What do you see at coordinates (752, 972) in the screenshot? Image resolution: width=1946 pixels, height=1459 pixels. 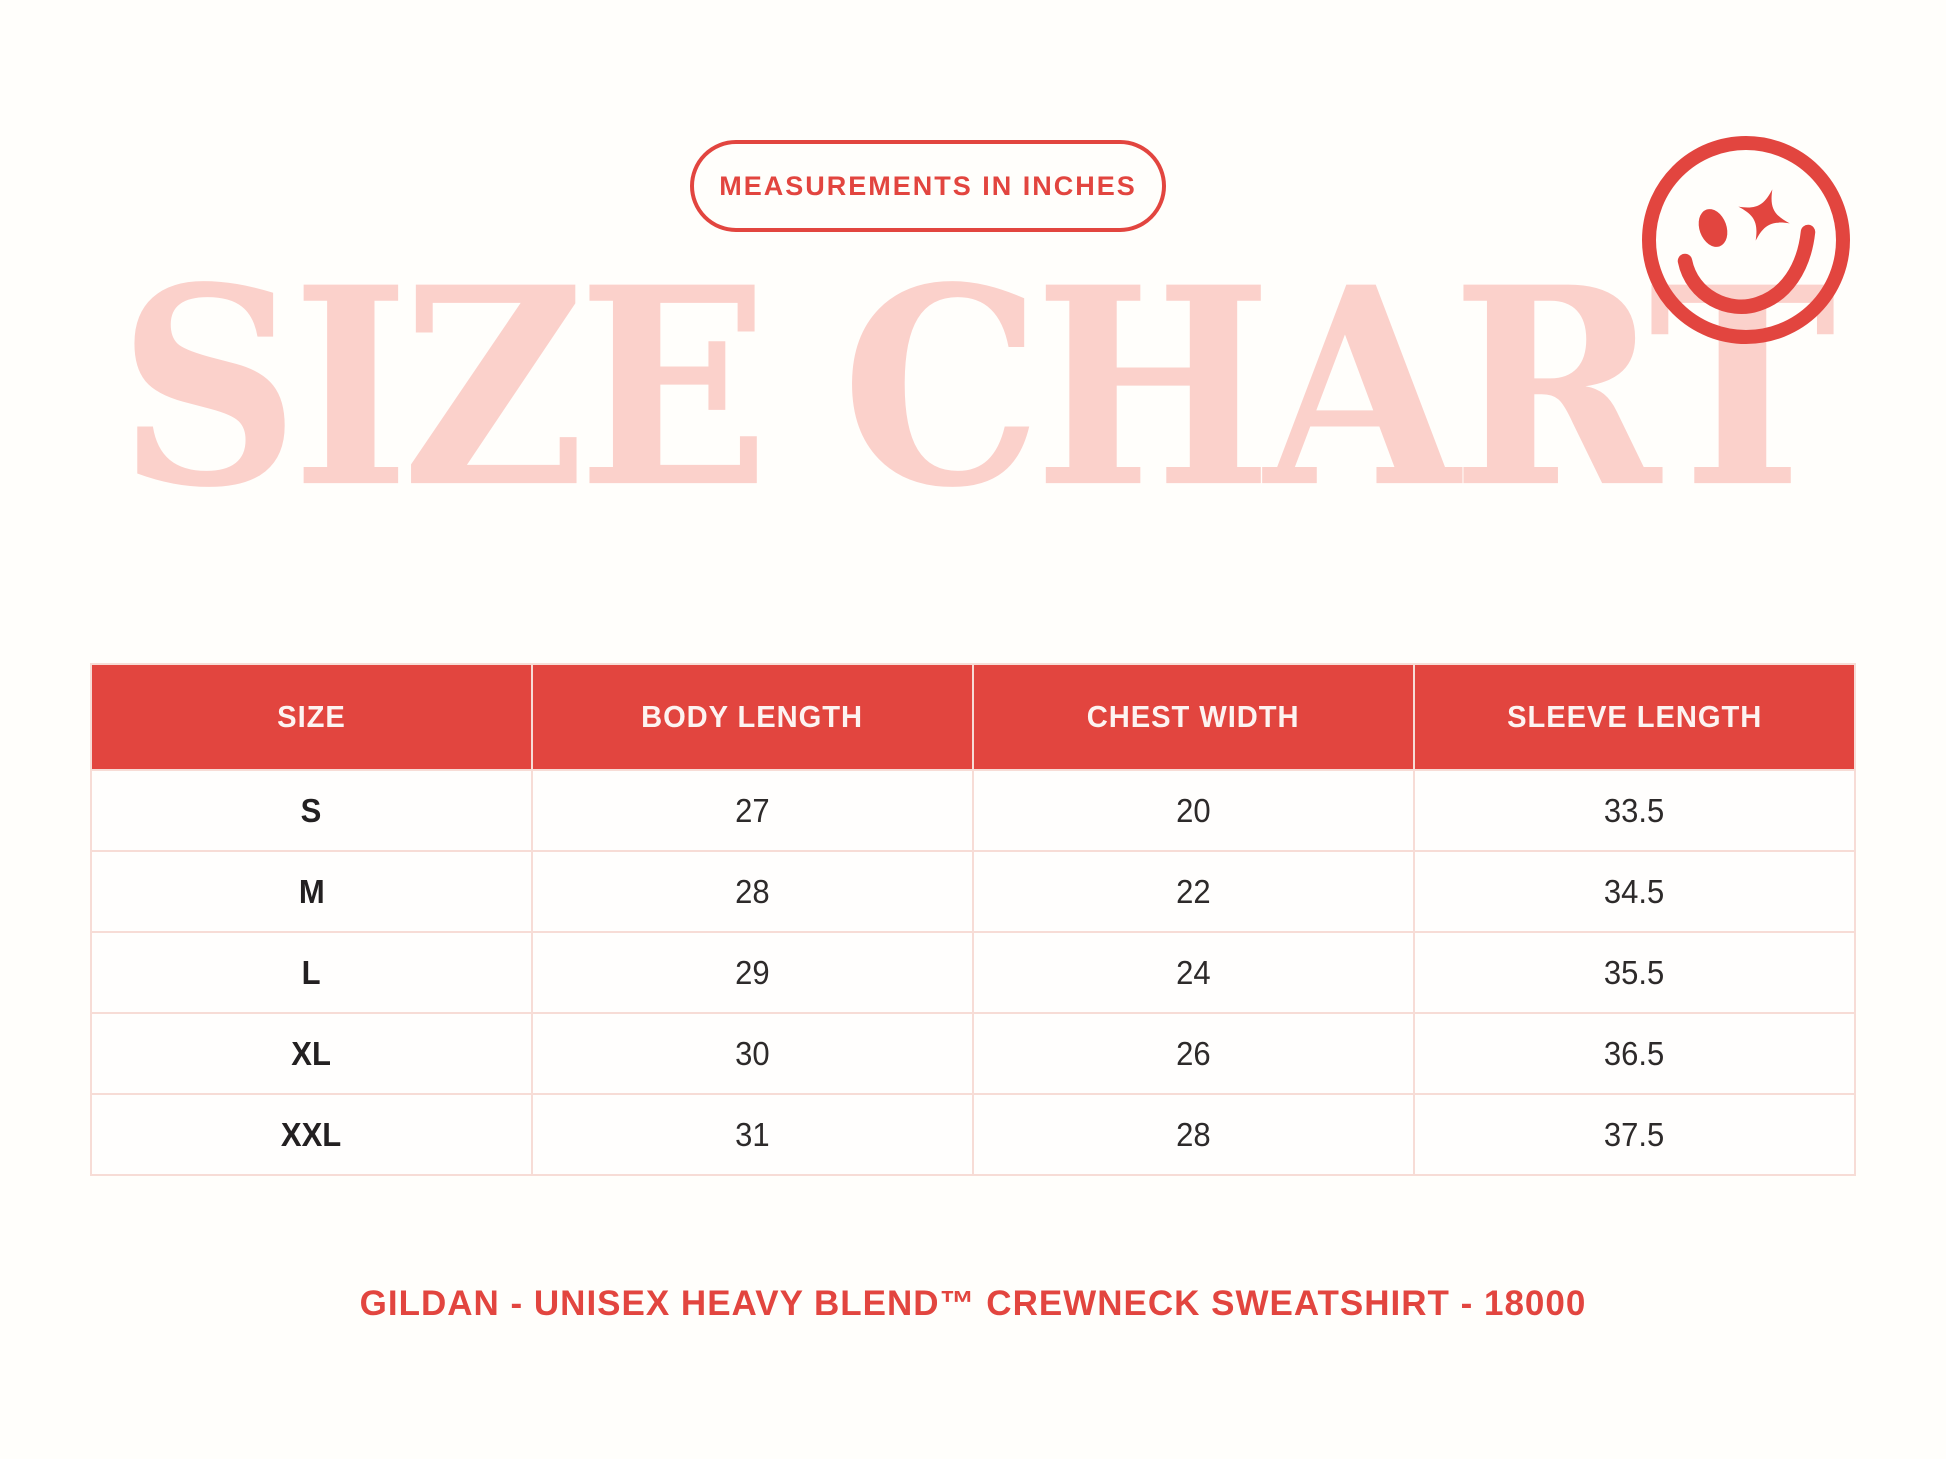 I see `measurement-cell: 29` at bounding box center [752, 972].